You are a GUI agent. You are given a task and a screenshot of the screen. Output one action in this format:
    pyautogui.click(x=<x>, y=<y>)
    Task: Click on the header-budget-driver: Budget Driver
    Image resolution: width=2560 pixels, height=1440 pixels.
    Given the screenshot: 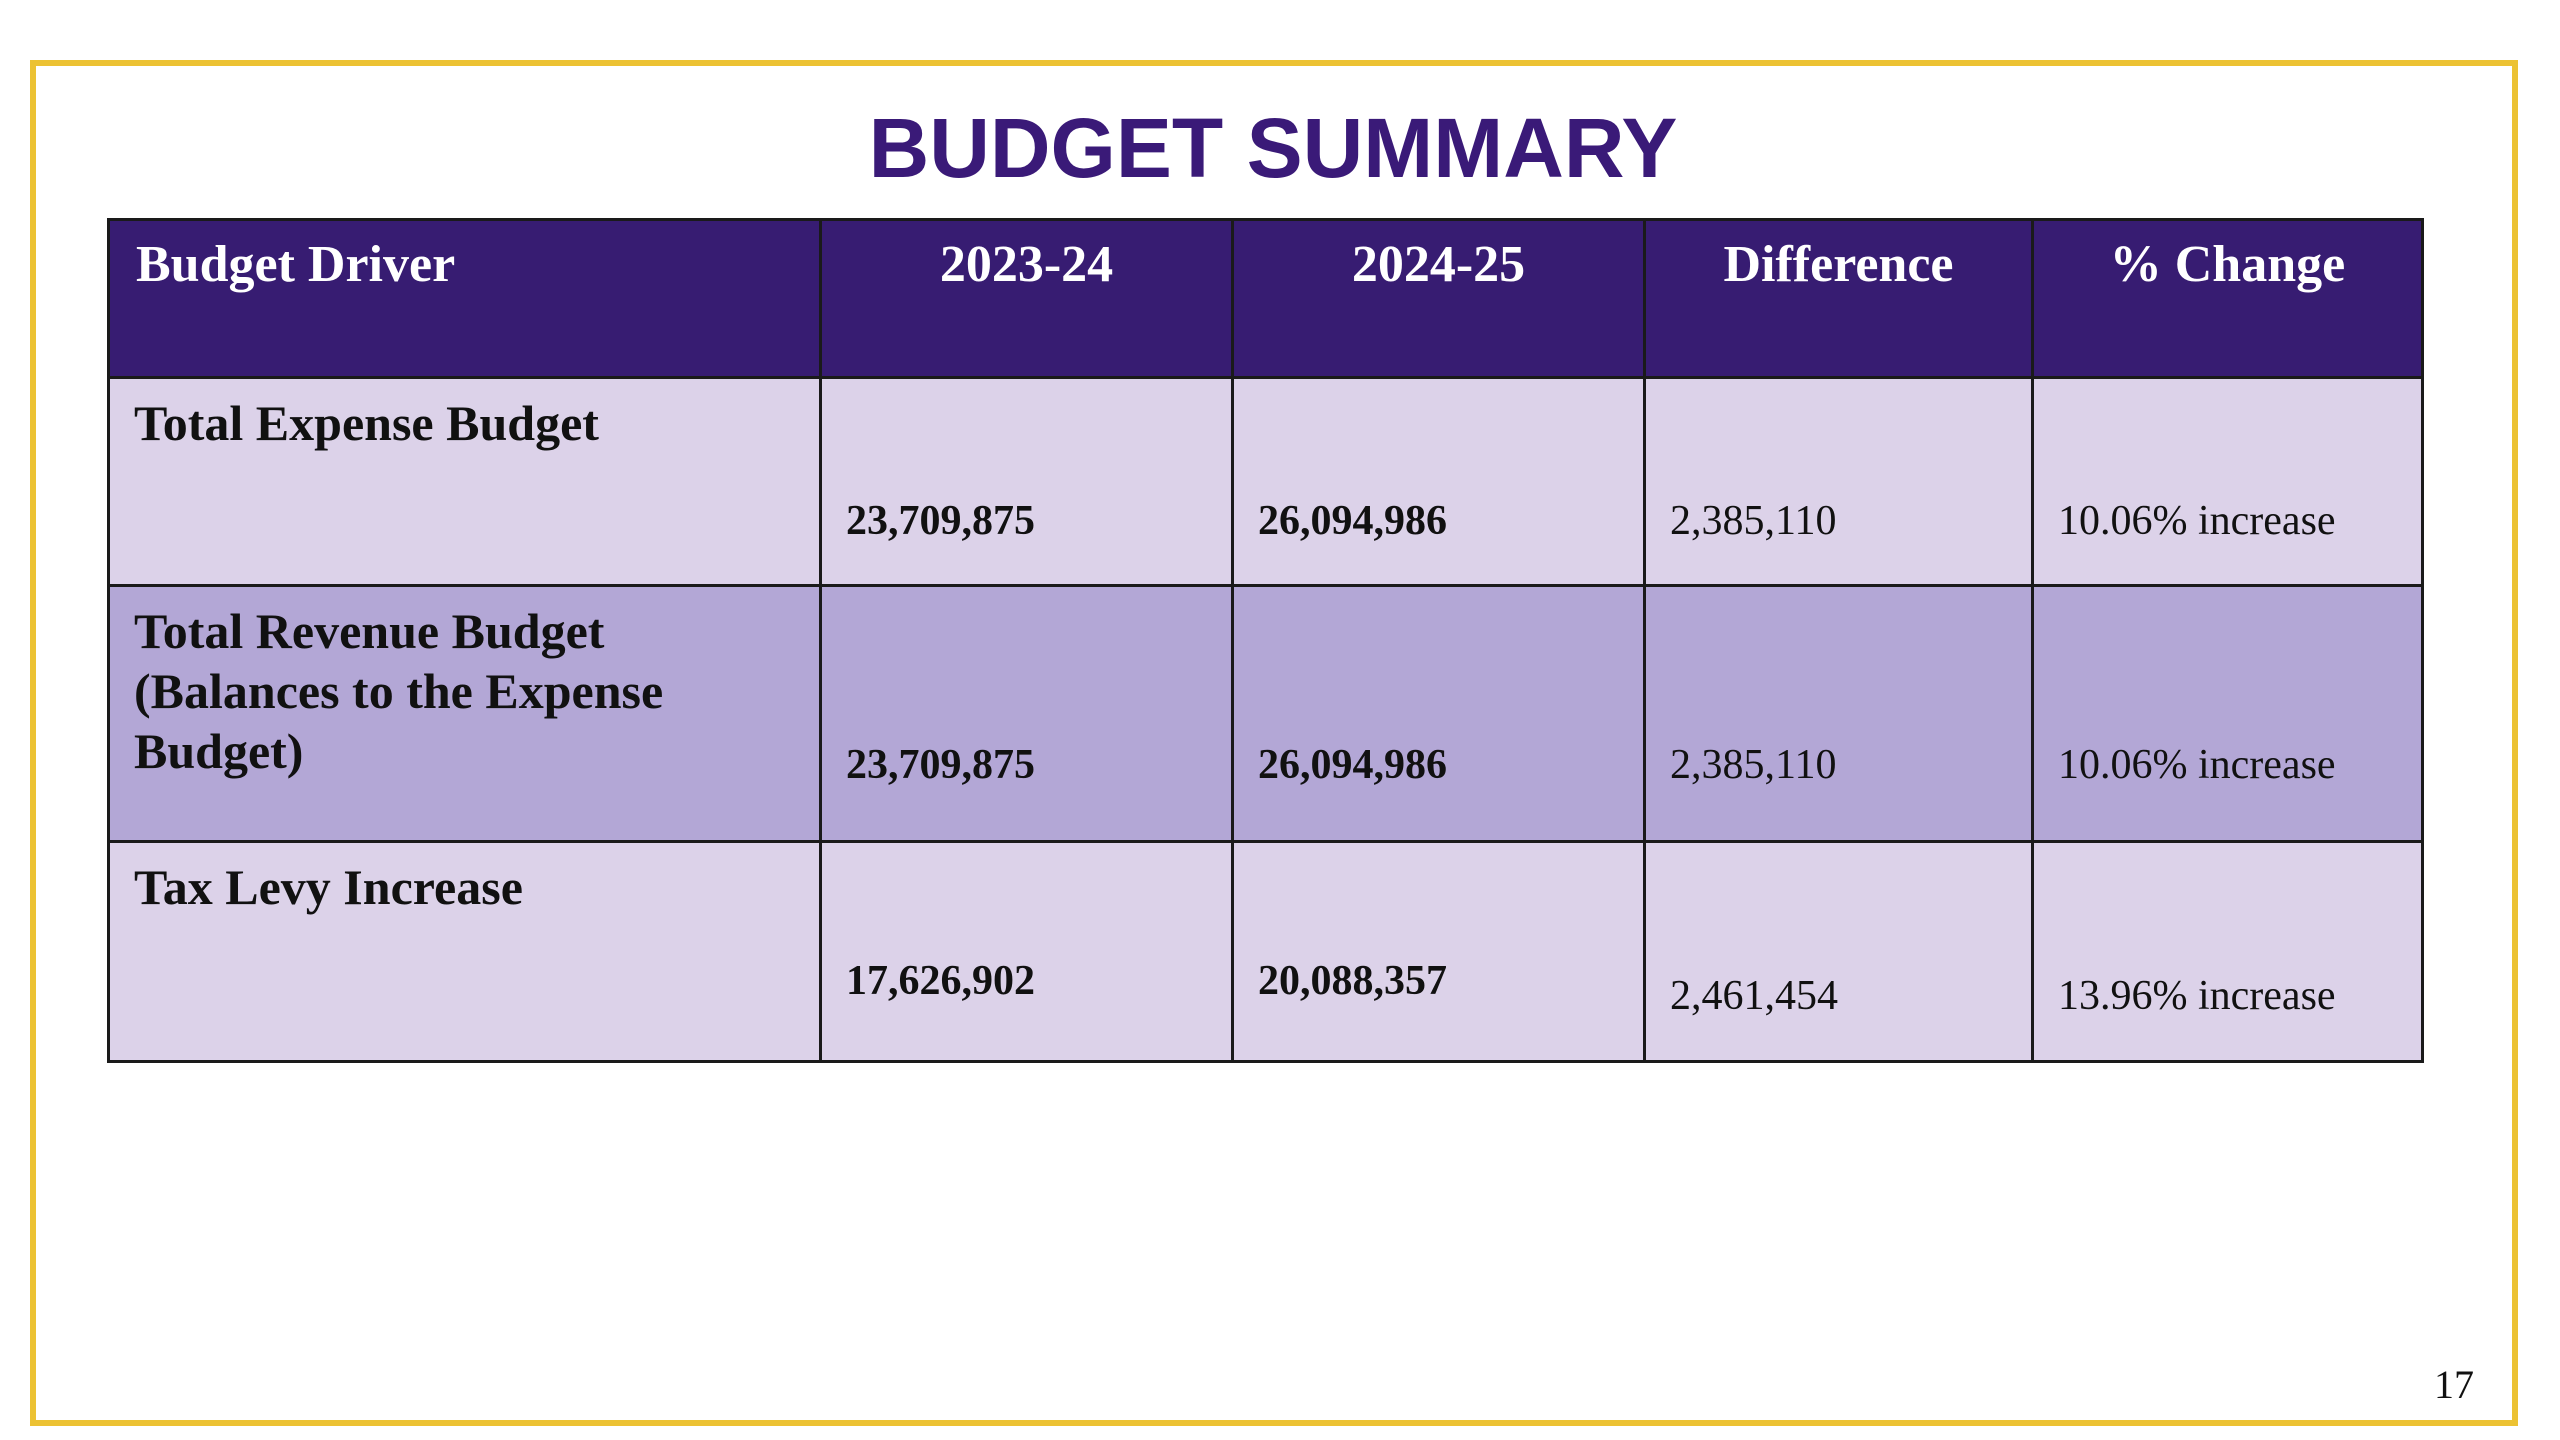 What is the action you would take?
    pyautogui.click(x=464, y=298)
    